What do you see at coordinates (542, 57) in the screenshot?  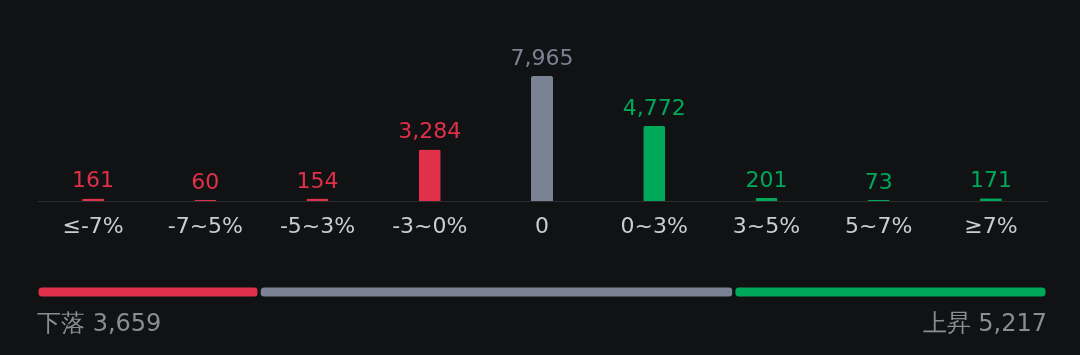 I see `data-label: 7,965` at bounding box center [542, 57].